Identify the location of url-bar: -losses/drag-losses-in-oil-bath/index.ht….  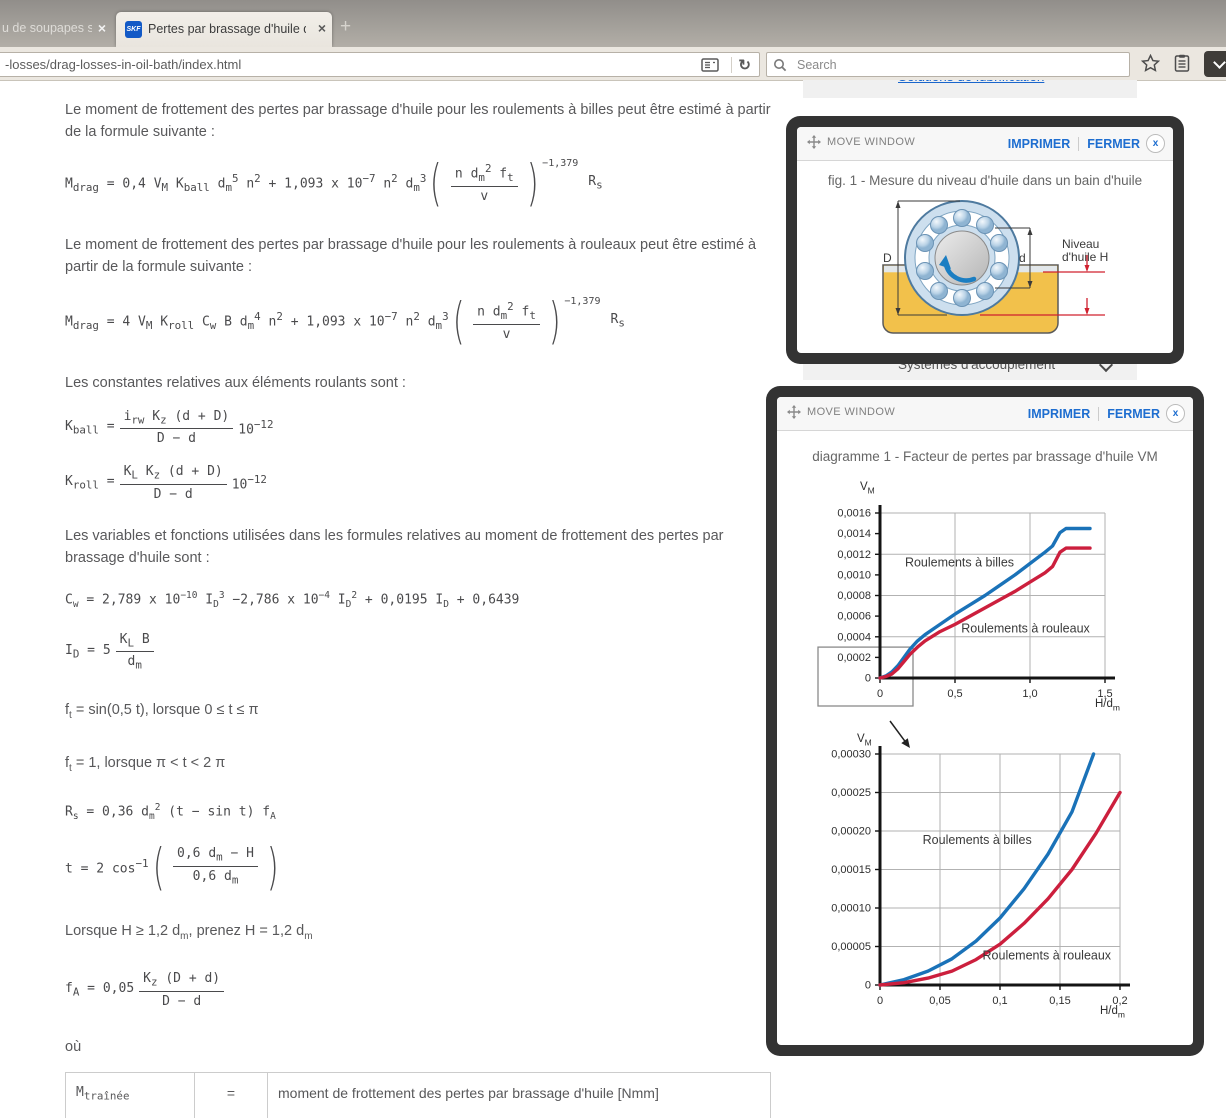
(380, 64).